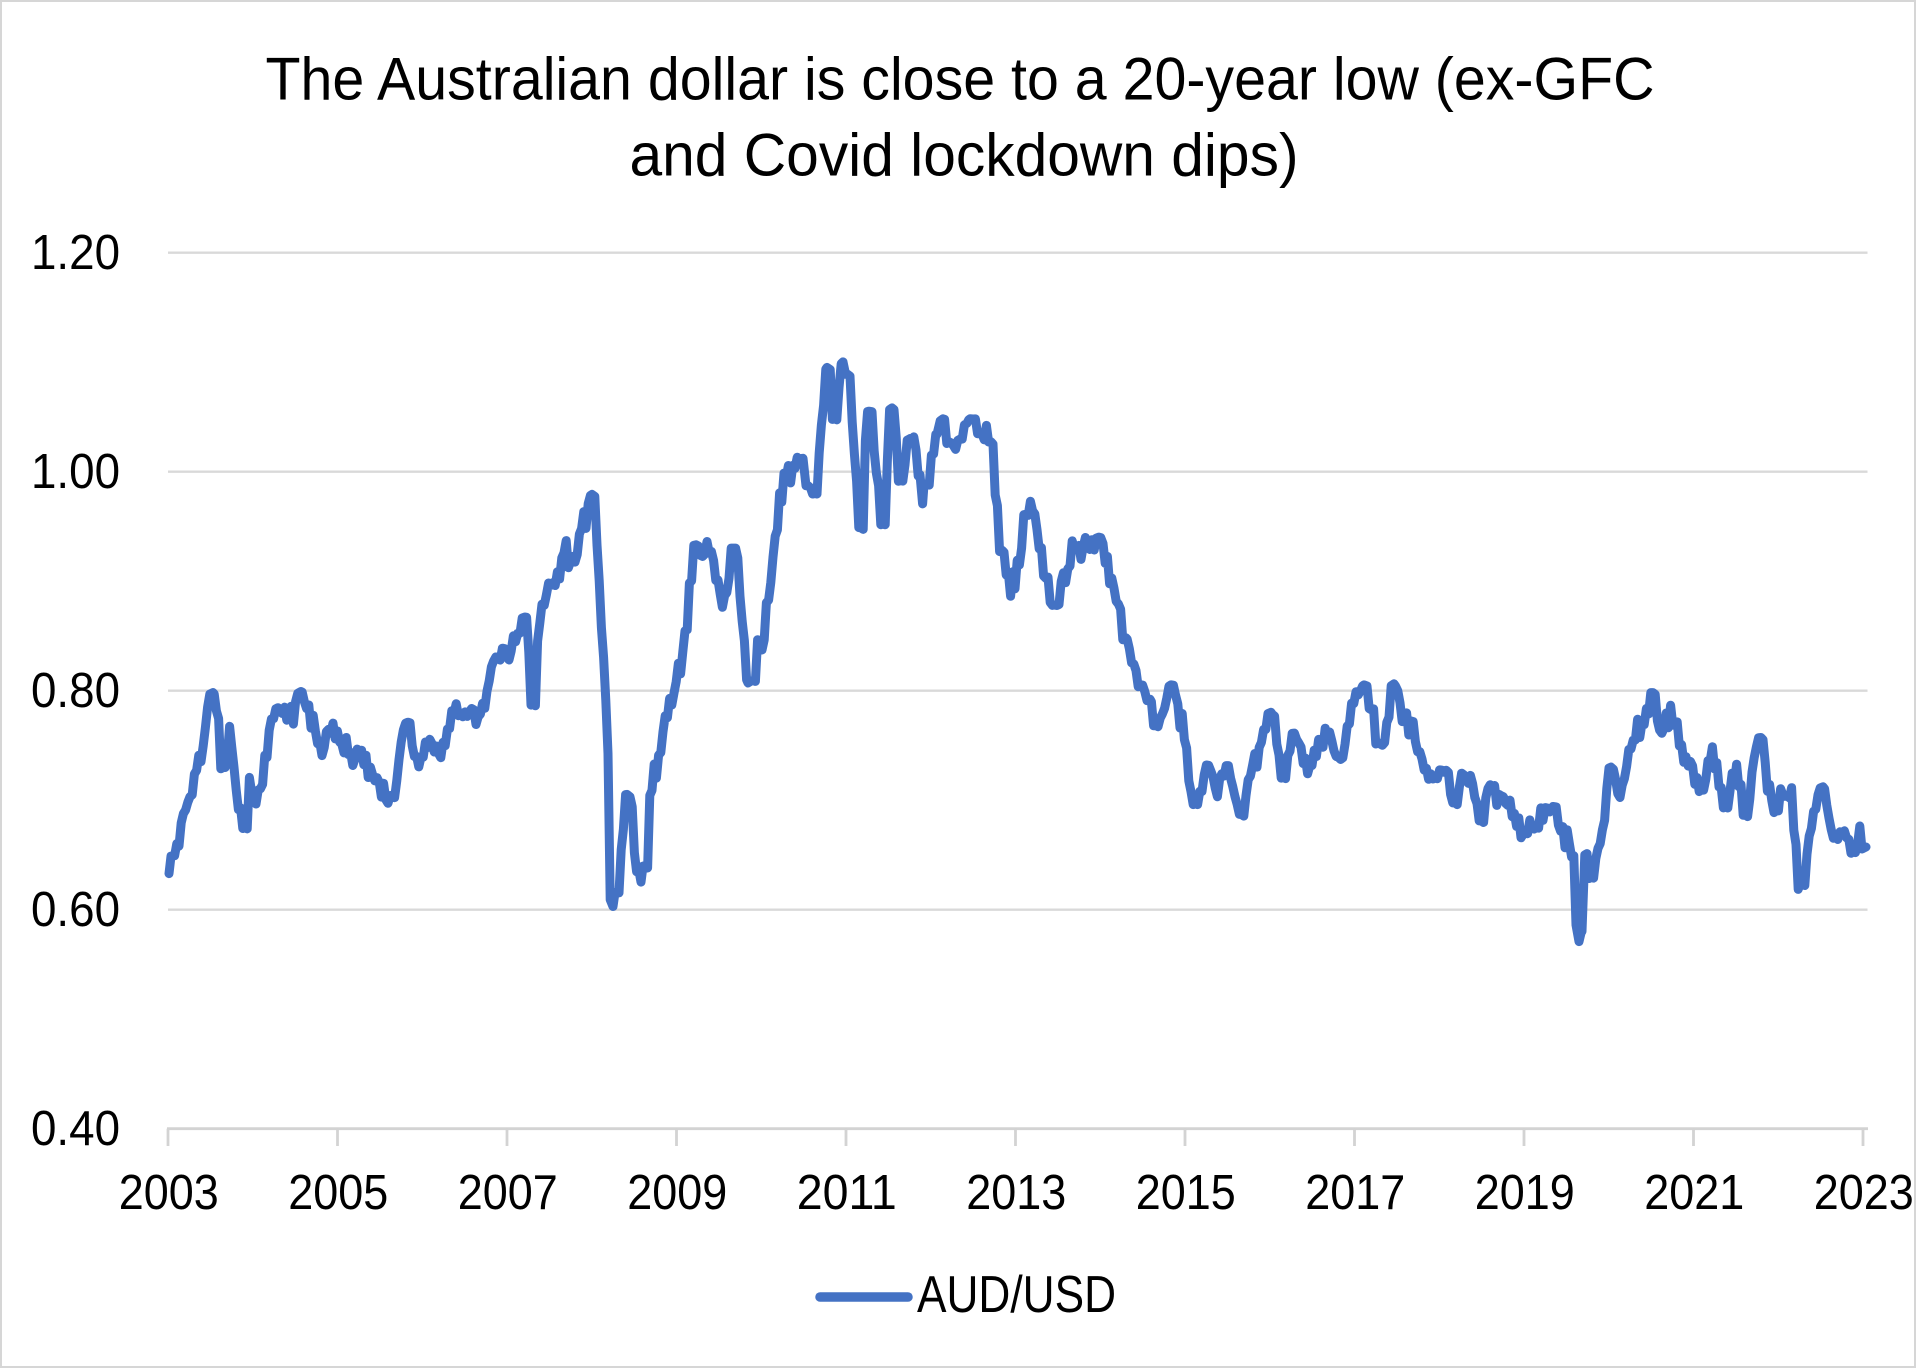 The height and width of the screenshot is (1368, 1916). Describe the element at coordinates (75, 1128) in the screenshot. I see `svg-text: 0.40` at that location.